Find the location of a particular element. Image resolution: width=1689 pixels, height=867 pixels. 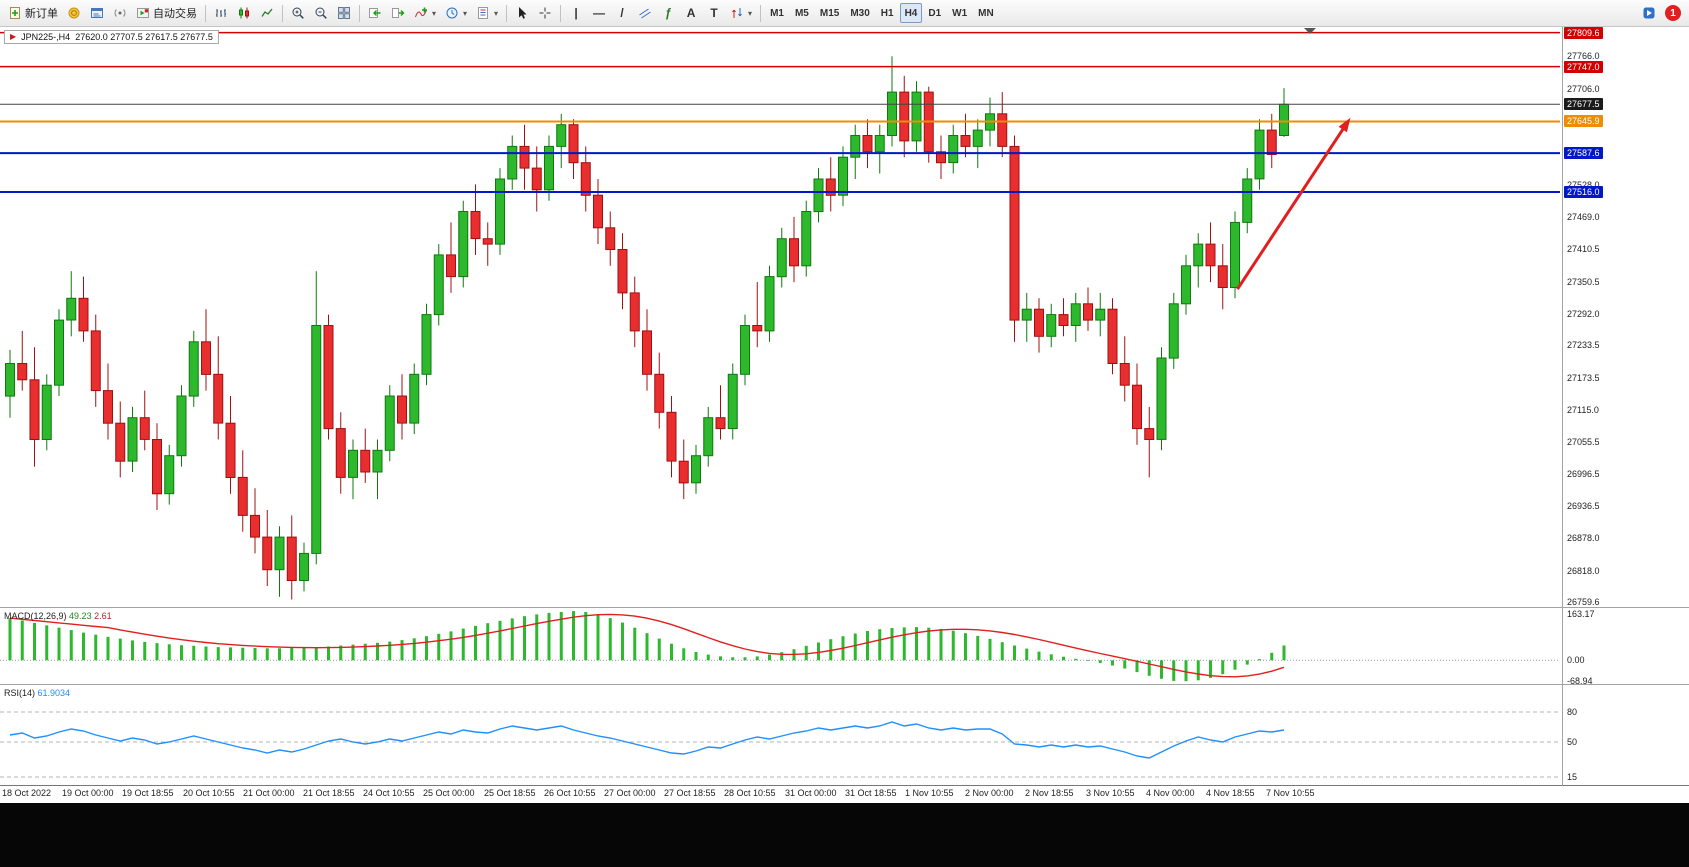

macd-name: MACD(12,26,9) is located at coordinates (35, 616).